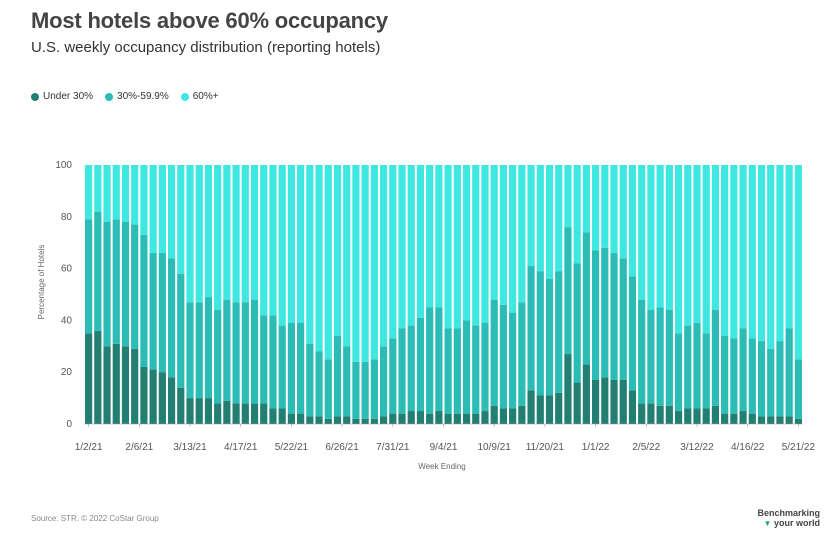 Image resolution: width=832 pixels, height=544 pixels. I want to click on y-tick-label: 60, so click(67, 269).